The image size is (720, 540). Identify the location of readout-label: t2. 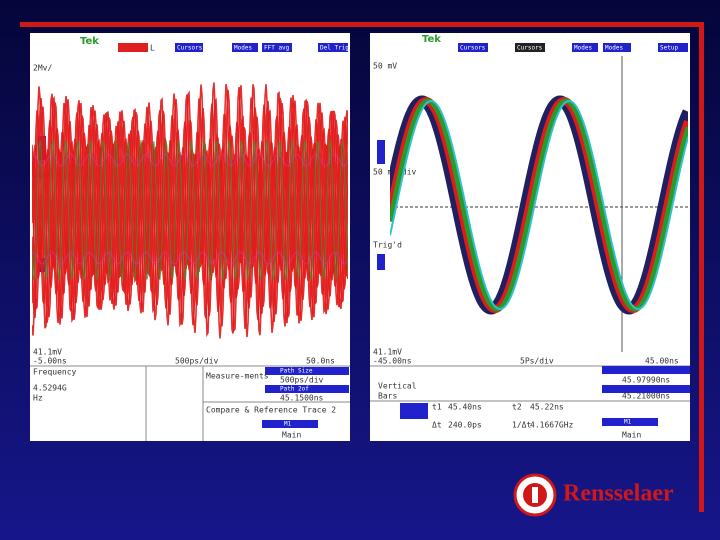
(517, 407).